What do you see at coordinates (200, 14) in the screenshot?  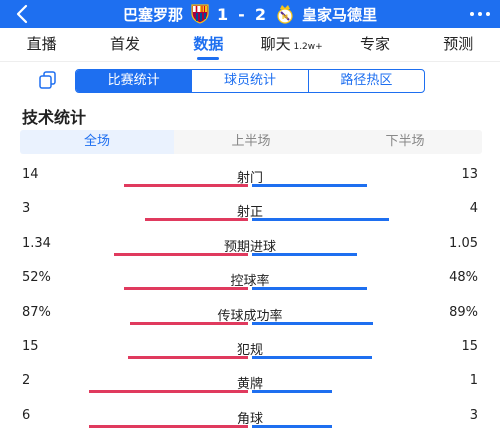 I see `barcelona-crest-icon` at bounding box center [200, 14].